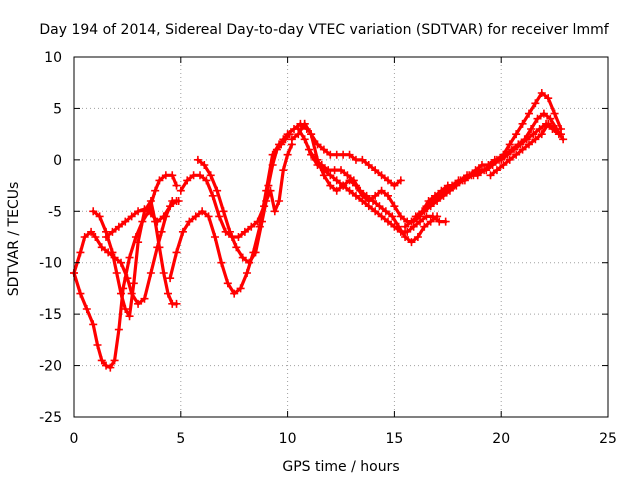 This screenshot has height=480, width=640. What do you see at coordinates (50, 264) in the screenshot?
I see `y-tick-label: -10` at bounding box center [50, 264].